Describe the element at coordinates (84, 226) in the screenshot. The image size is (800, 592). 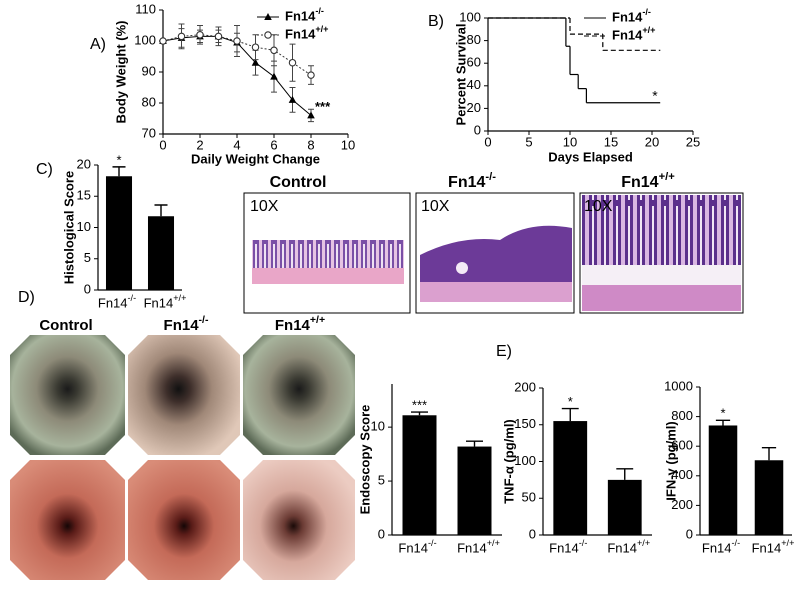
I see `y-tick-label: 10` at that location.